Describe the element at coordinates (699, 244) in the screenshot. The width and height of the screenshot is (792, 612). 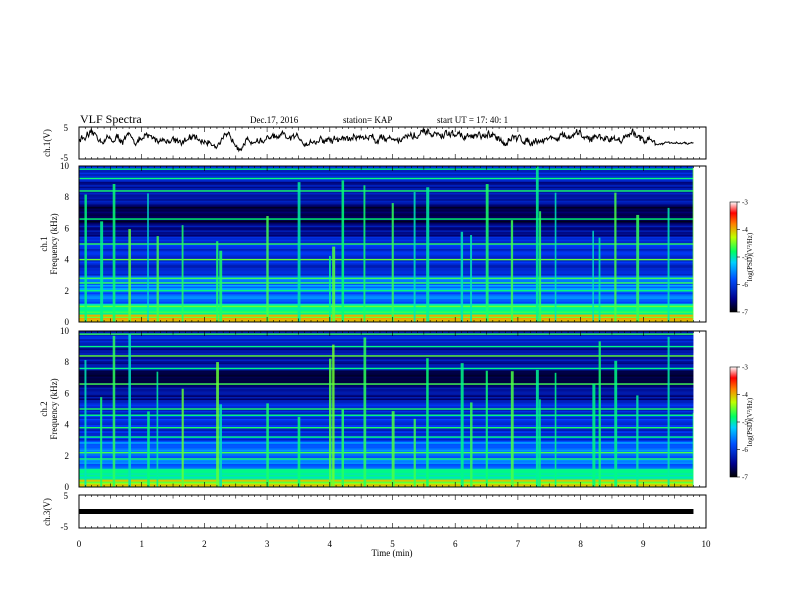
I see `no-data-gap` at that location.